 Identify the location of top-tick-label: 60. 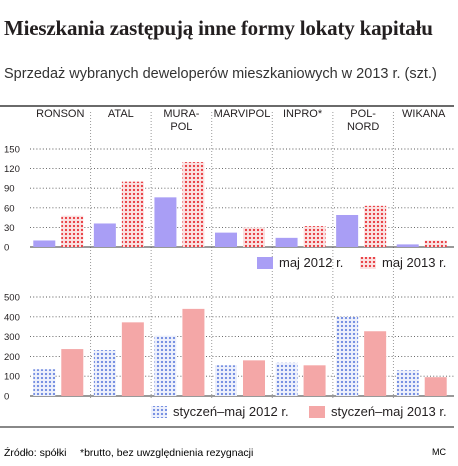
(9, 208).